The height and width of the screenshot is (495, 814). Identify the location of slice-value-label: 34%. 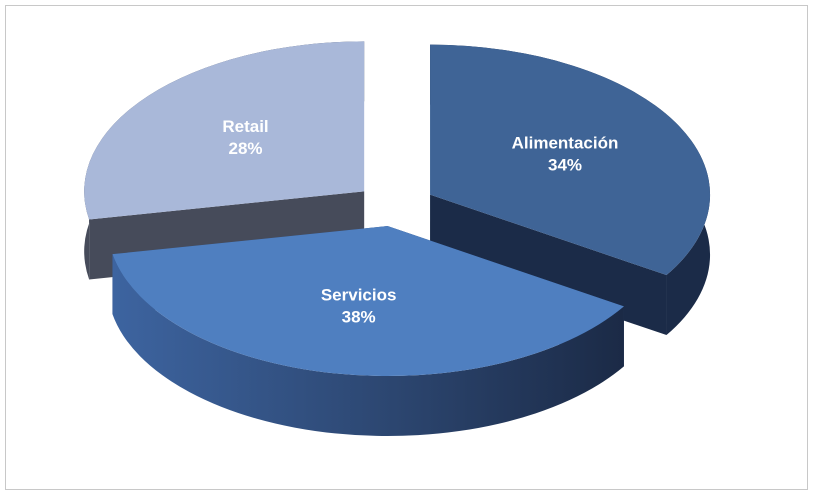
(565, 164).